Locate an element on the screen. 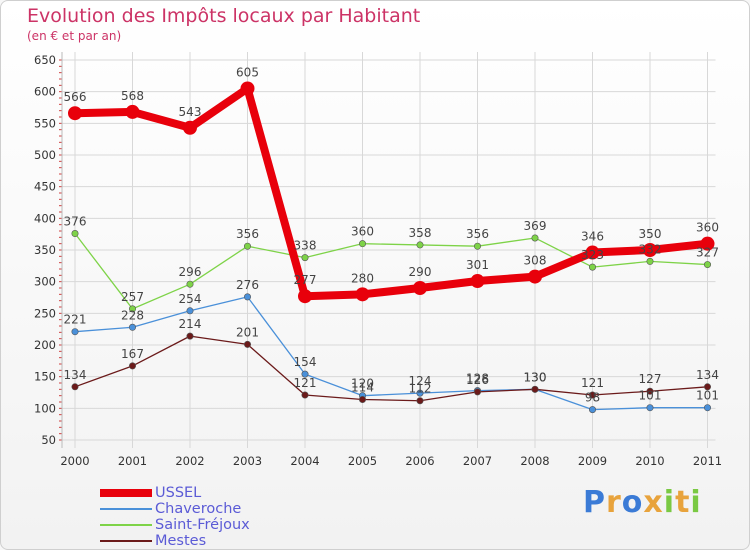  y-tick-label: 600 is located at coordinates (45, 92).